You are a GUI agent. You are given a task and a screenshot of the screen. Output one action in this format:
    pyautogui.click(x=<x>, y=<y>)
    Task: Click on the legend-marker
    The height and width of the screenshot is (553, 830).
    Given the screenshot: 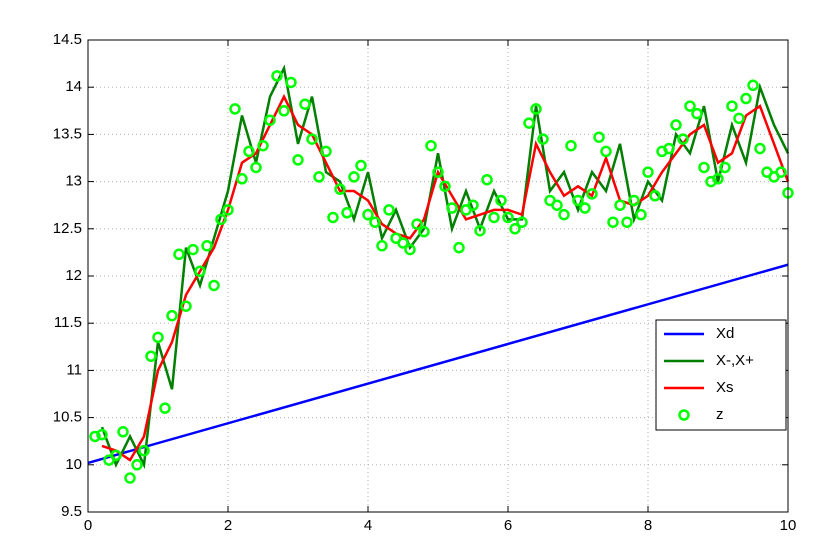 What is the action you would take?
    pyautogui.click(x=684, y=415)
    